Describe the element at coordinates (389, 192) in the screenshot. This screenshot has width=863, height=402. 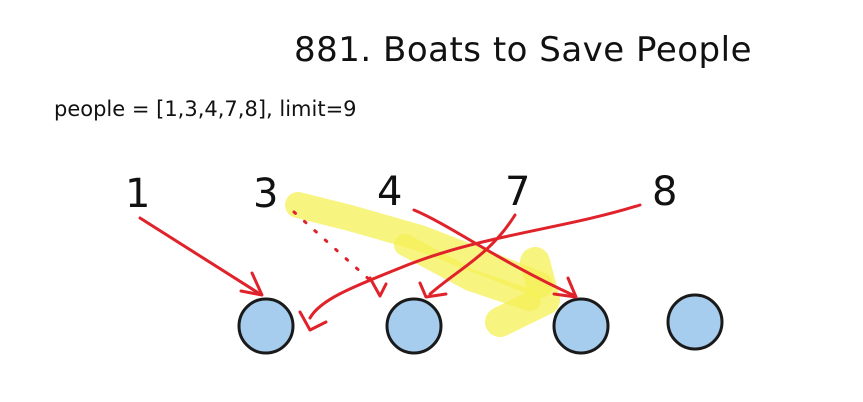
I see `weight-3: 4` at that location.